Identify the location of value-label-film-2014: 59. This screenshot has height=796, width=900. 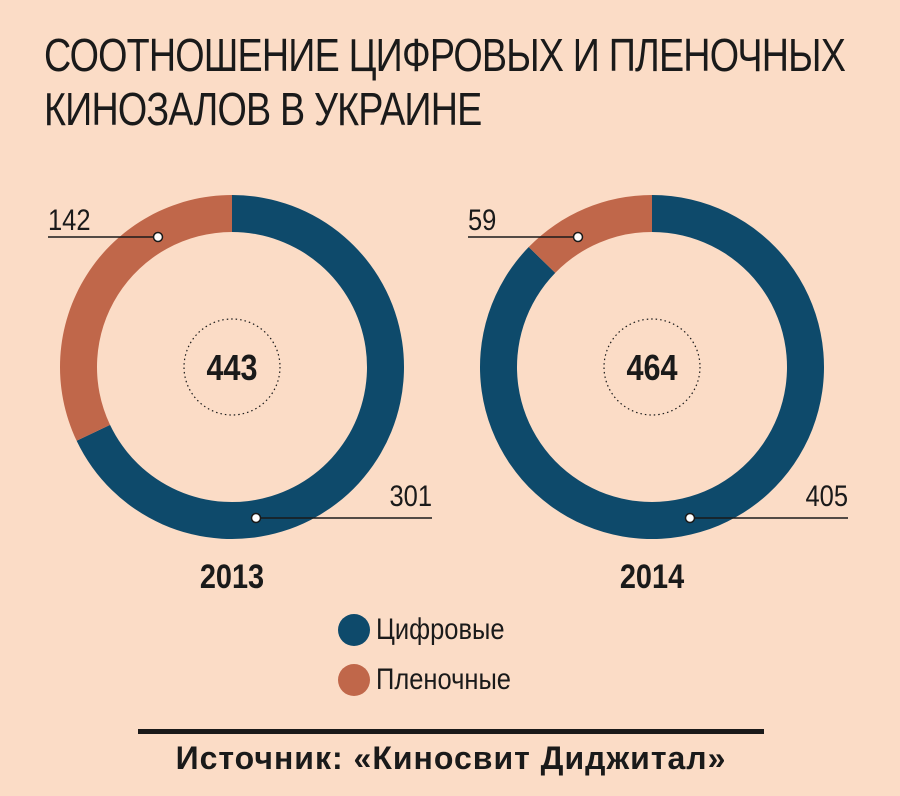
(482, 219).